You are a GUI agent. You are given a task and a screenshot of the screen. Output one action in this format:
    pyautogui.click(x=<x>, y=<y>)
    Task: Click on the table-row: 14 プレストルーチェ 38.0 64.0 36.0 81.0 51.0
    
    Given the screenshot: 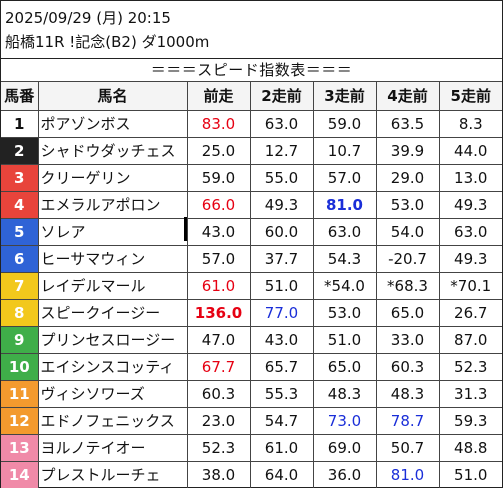 What is the action you would take?
    pyautogui.click(x=251, y=474)
    